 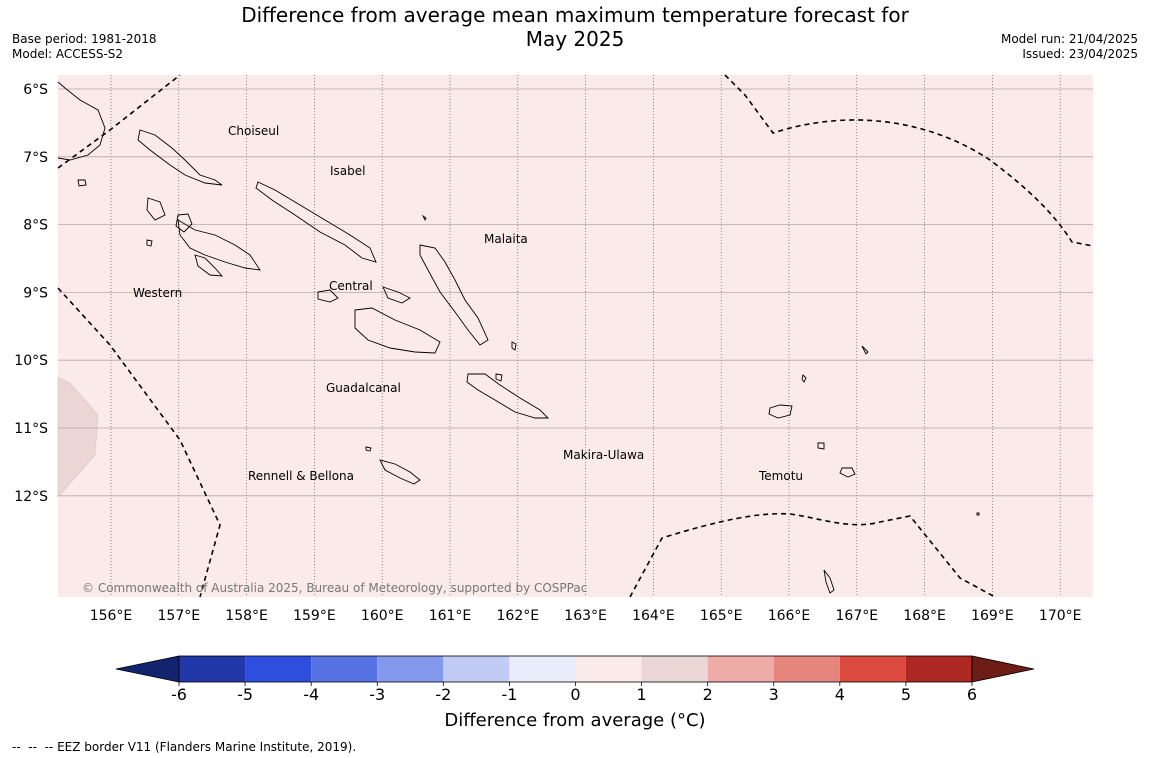 I want to click on colorbar-under-triangle, so click(x=147, y=669).